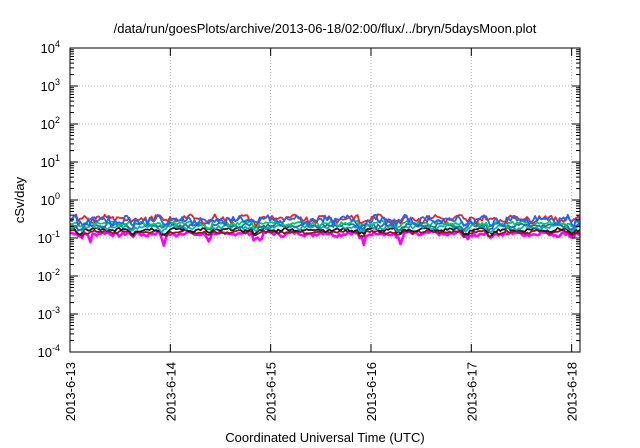 Image resolution: width=640 pixels, height=448 pixels. What do you see at coordinates (50, 47) in the screenshot?
I see `y-tick-label: 10⁴` at bounding box center [50, 47].